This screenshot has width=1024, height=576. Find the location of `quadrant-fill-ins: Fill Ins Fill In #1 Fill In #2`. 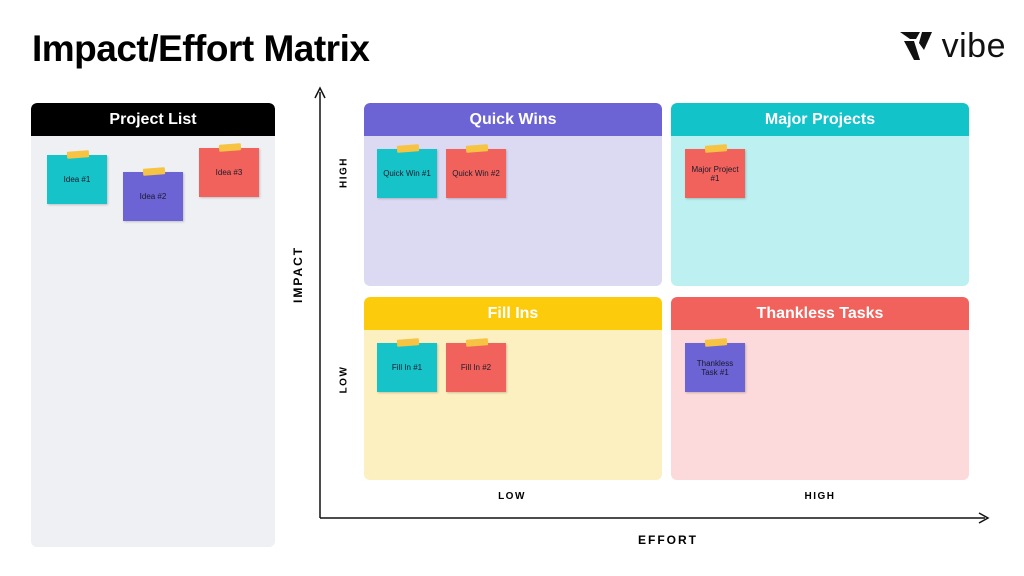

quadrant-fill-ins: Fill Ins Fill In #1 Fill In #2 is located at coordinates (513, 388).